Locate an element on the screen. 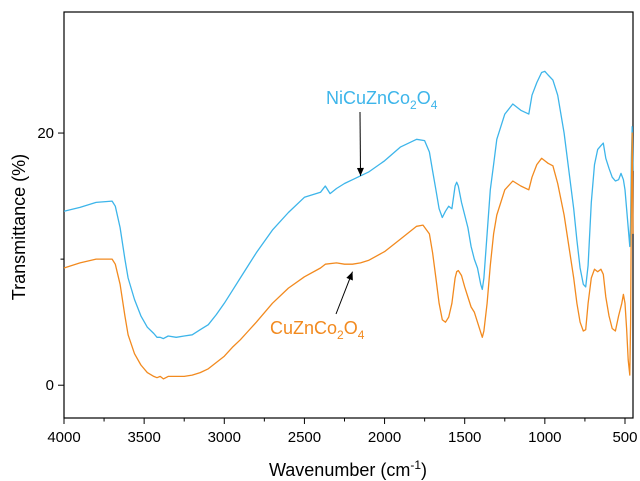  series-label-nicuznco2o4: NiCuZnCo2O4 is located at coordinates (382, 100).